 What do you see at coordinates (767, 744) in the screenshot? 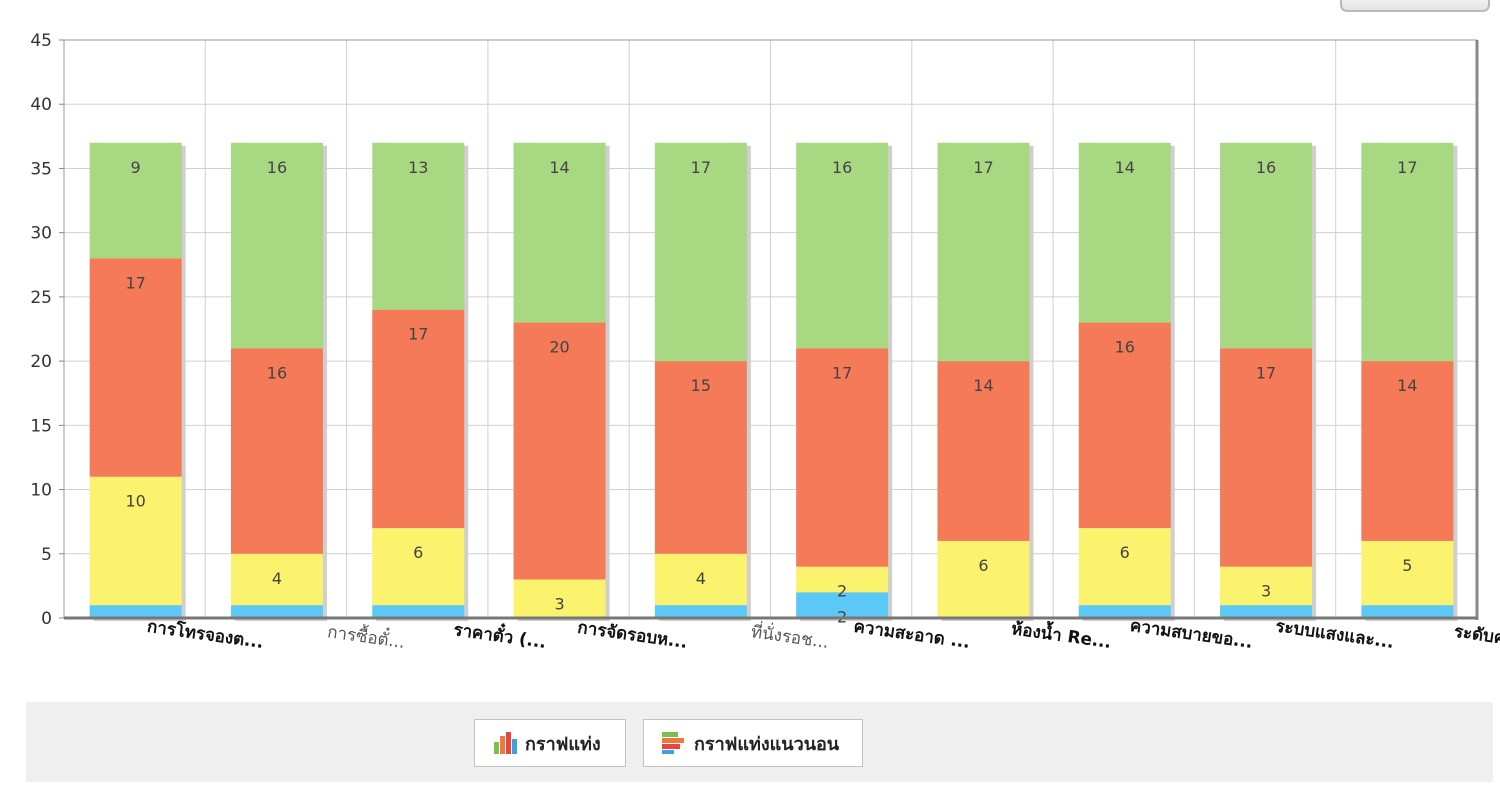
I see `horizontal-bar-chart-label: กราฟแท่งแนวนอน` at bounding box center [767, 744].